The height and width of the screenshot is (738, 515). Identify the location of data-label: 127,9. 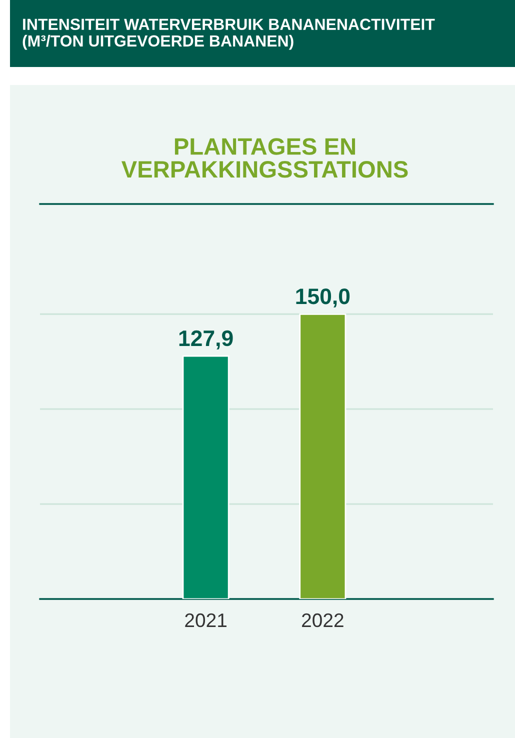
(206, 340).